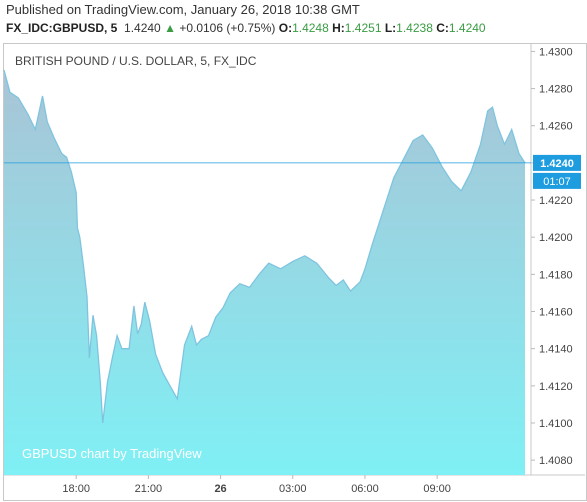 The height and width of the screenshot is (502, 587). What do you see at coordinates (76, 489) in the screenshot?
I see `x-tick-label: 18:00` at bounding box center [76, 489].